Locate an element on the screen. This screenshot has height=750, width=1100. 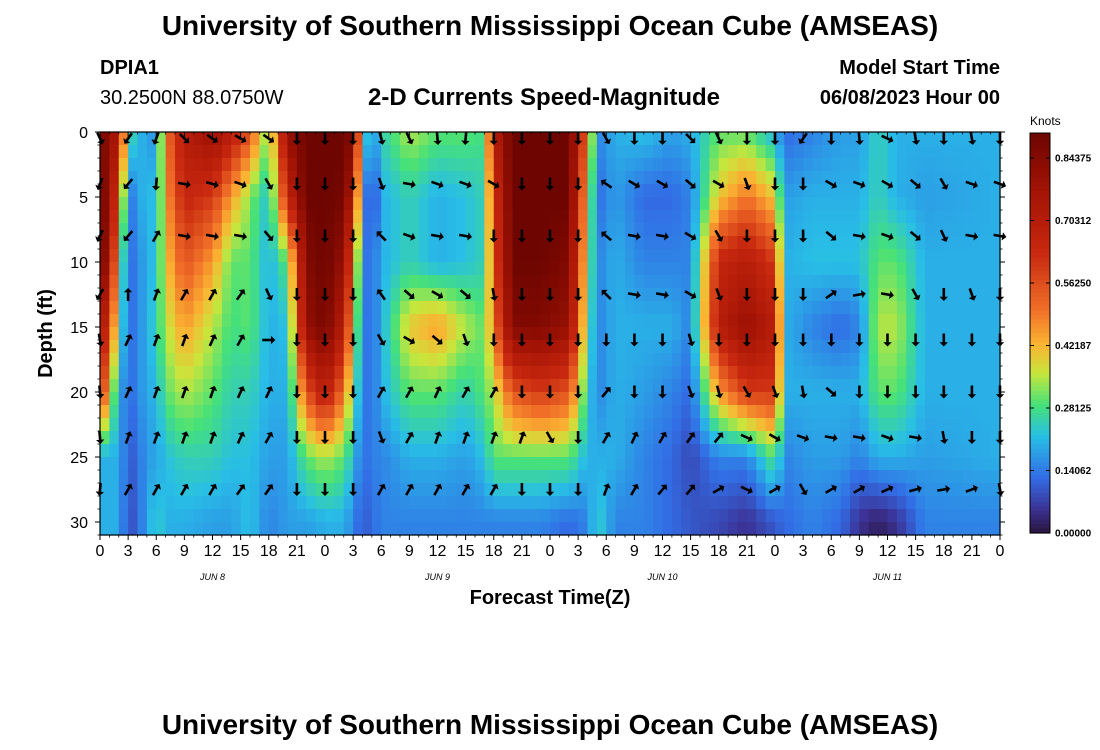
y-tick-label: 15 is located at coordinates (79, 328).